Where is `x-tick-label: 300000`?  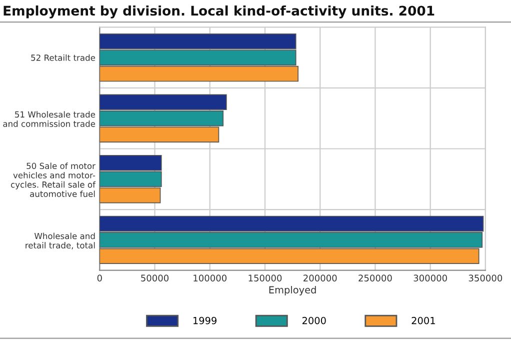 x-tick-label: 300000 is located at coordinates (430, 278).